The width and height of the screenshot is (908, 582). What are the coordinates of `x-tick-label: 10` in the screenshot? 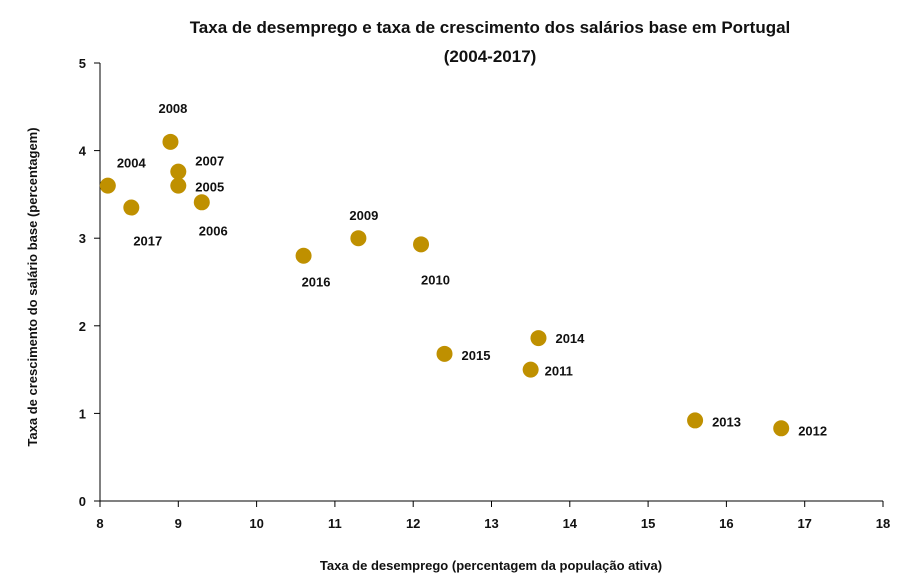 It's located at (256, 523).